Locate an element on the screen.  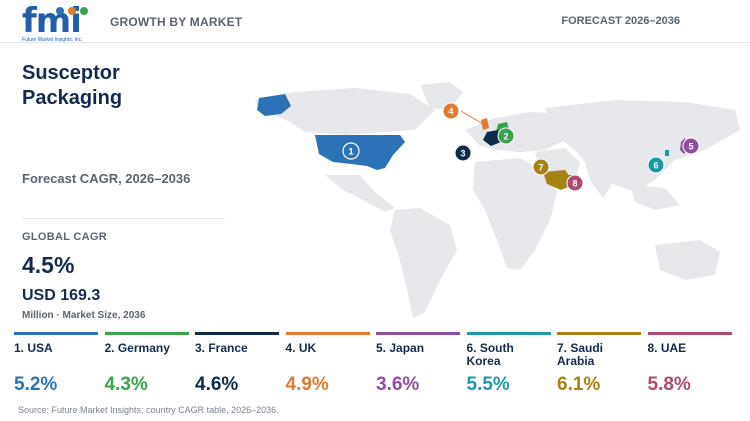
map-marker-label: 3 is located at coordinates (462, 154).